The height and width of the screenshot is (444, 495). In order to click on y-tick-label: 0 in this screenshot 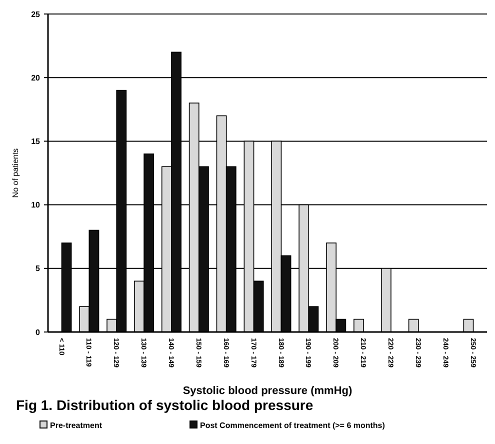, I will do `click(38, 332)`.